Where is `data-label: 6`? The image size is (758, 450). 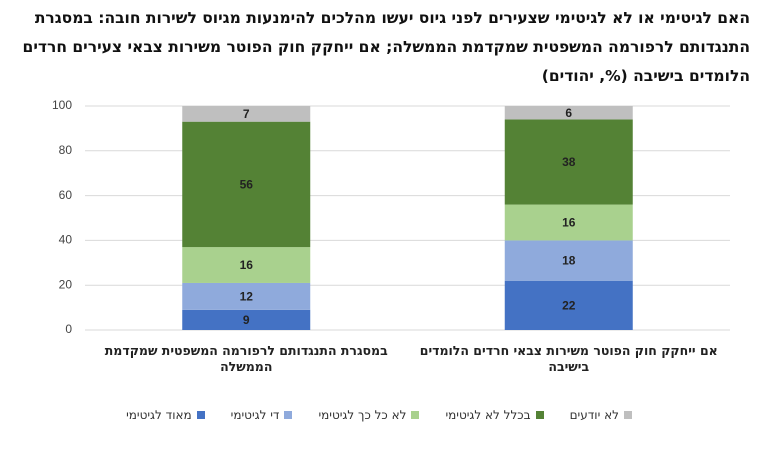
data-label: 6 is located at coordinates (568, 113).